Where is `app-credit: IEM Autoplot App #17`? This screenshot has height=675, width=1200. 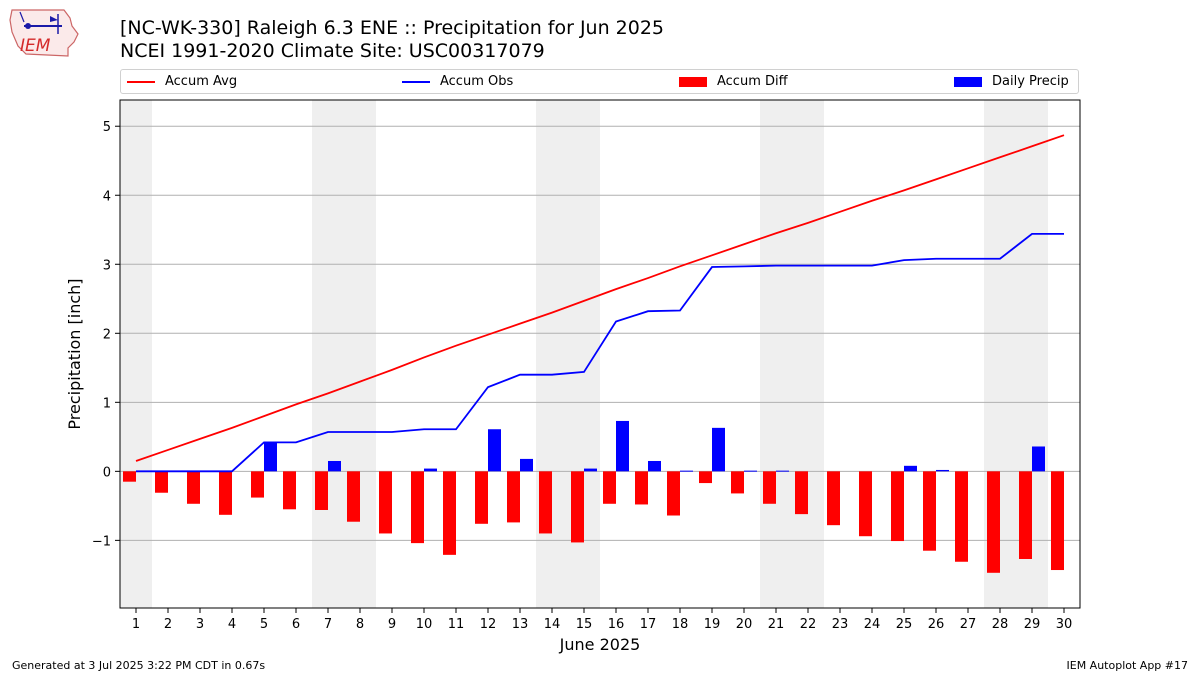 app-credit: IEM Autoplot App #17 is located at coordinates (1127, 665).